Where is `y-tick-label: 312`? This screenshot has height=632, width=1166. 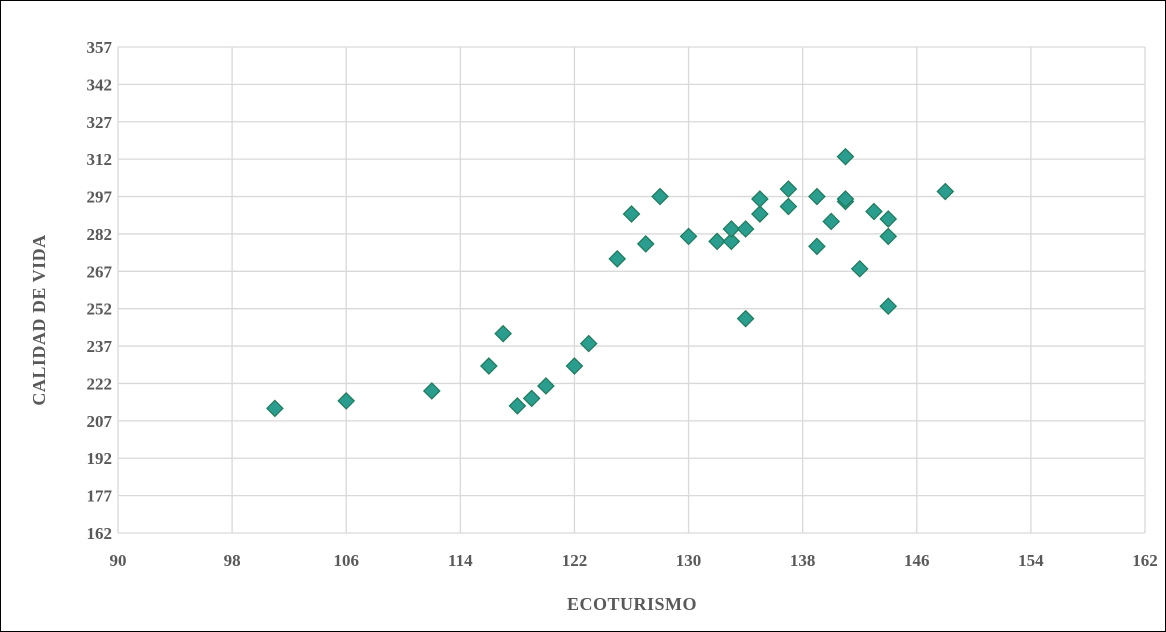 y-tick-label: 312 is located at coordinates (100, 159).